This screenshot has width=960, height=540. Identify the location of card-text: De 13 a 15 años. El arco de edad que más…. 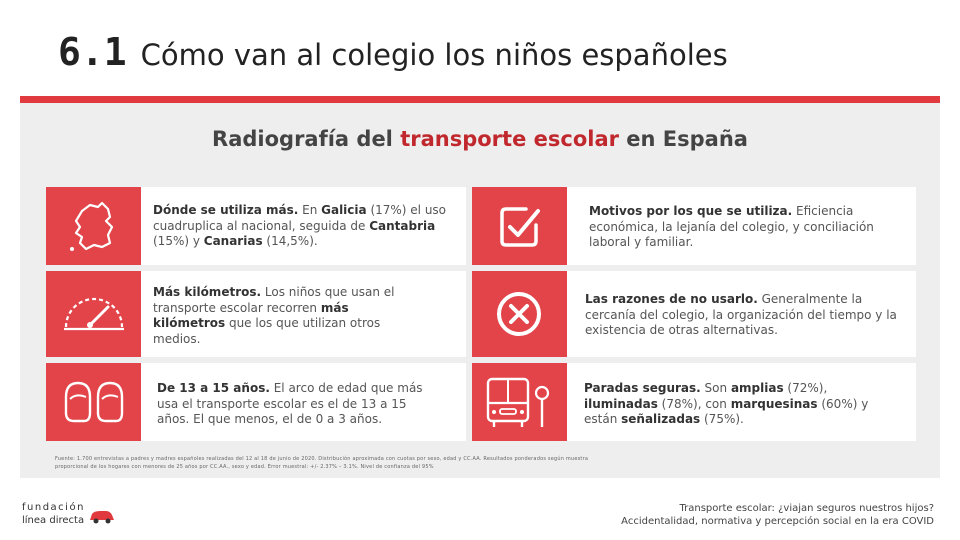
(298, 404).